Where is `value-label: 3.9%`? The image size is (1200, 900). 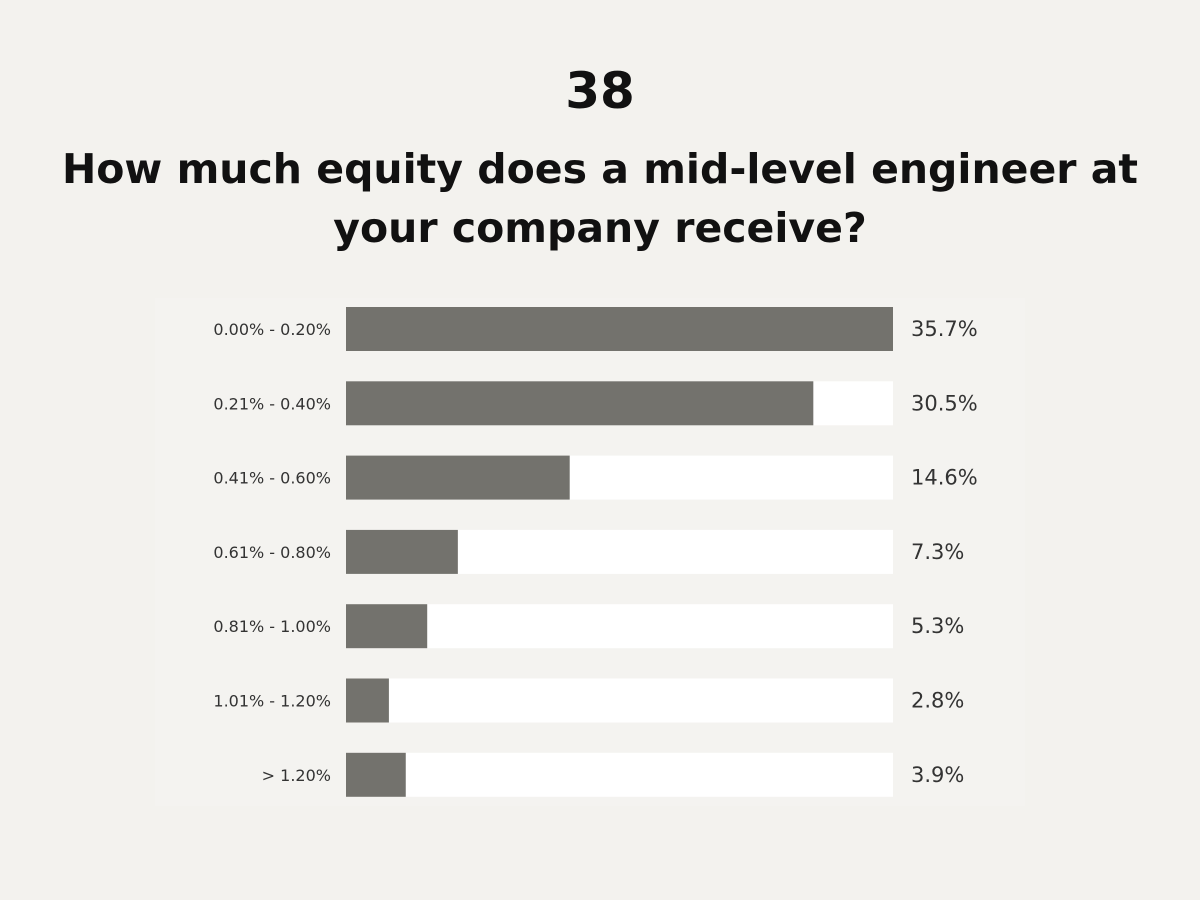
value-label: 3.9% is located at coordinates (937, 775).